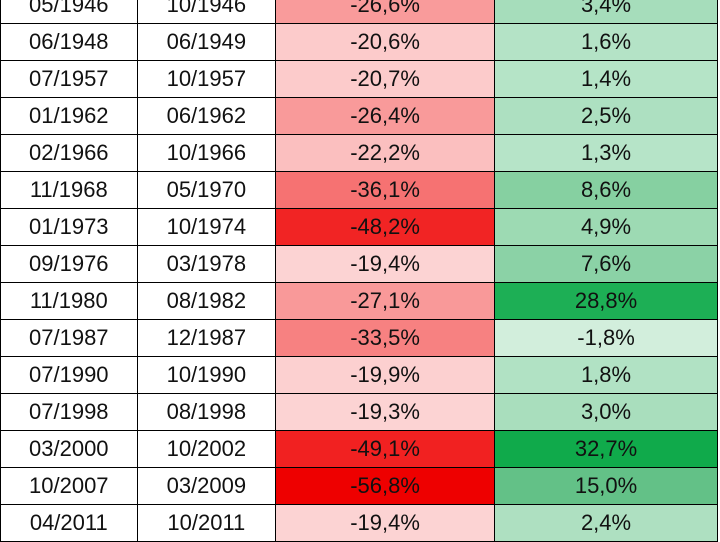 The image size is (720, 542). Describe the element at coordinates (606, 301) in the screenshot. I see `change-cell: 28,8%` at that location.